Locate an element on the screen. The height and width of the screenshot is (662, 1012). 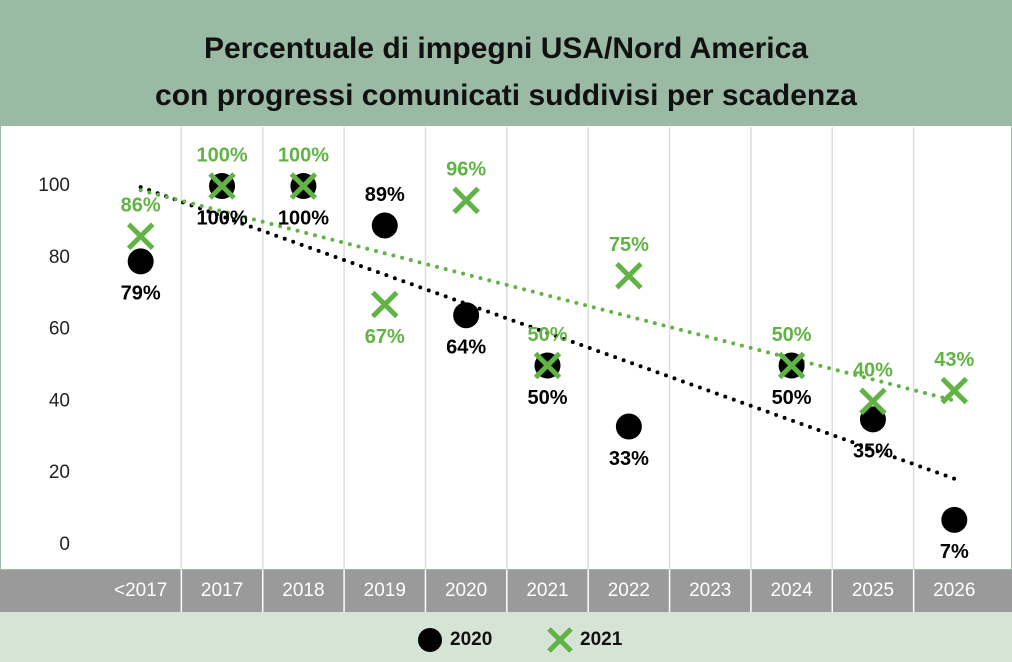
x-tick-label: 2024 is located at coordinates (791, 590).